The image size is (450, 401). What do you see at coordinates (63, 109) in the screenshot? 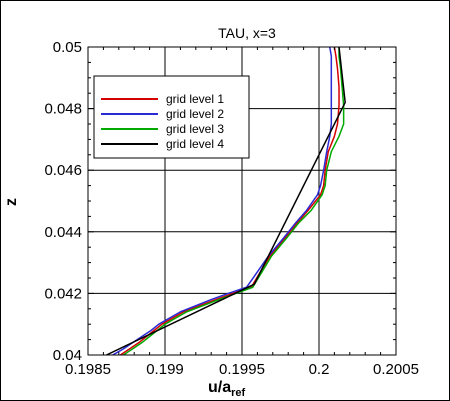
I see `y-tick-label: 0.048` at bounding box center [63, 109].